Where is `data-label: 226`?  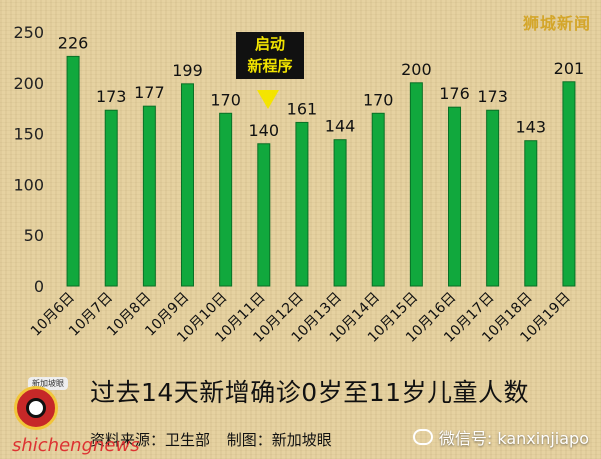
data-label: 226 is located at coordinates (73, 42).